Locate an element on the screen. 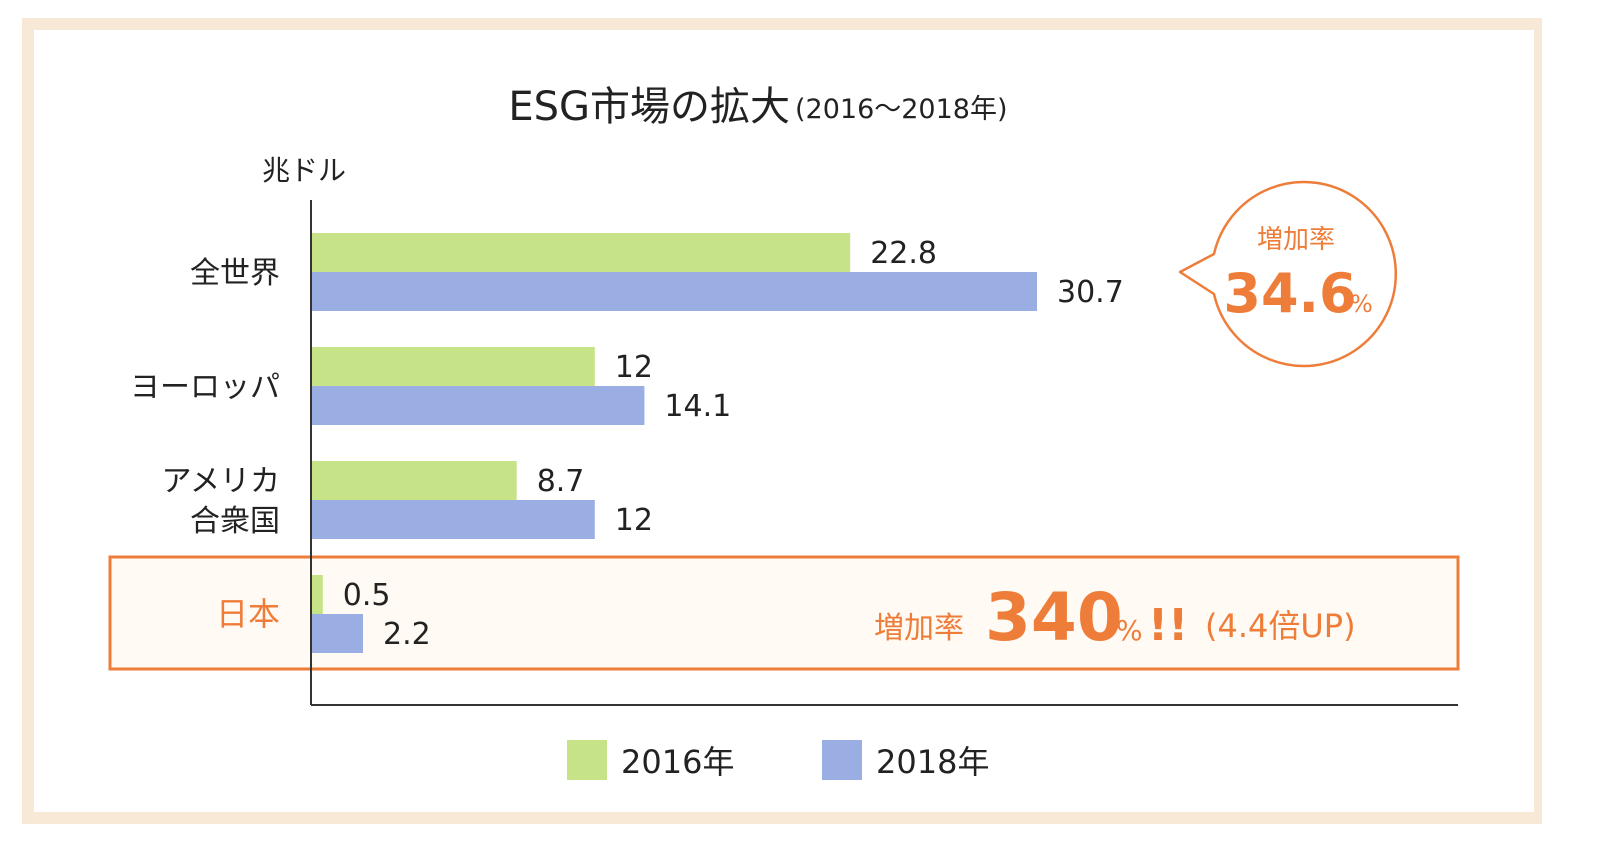 The width and height of the screenshot is (1600, 858). japan-growth-annotation: 増加率 340 % !! (4.4倍UP) is located at coordinates (1115, 617).